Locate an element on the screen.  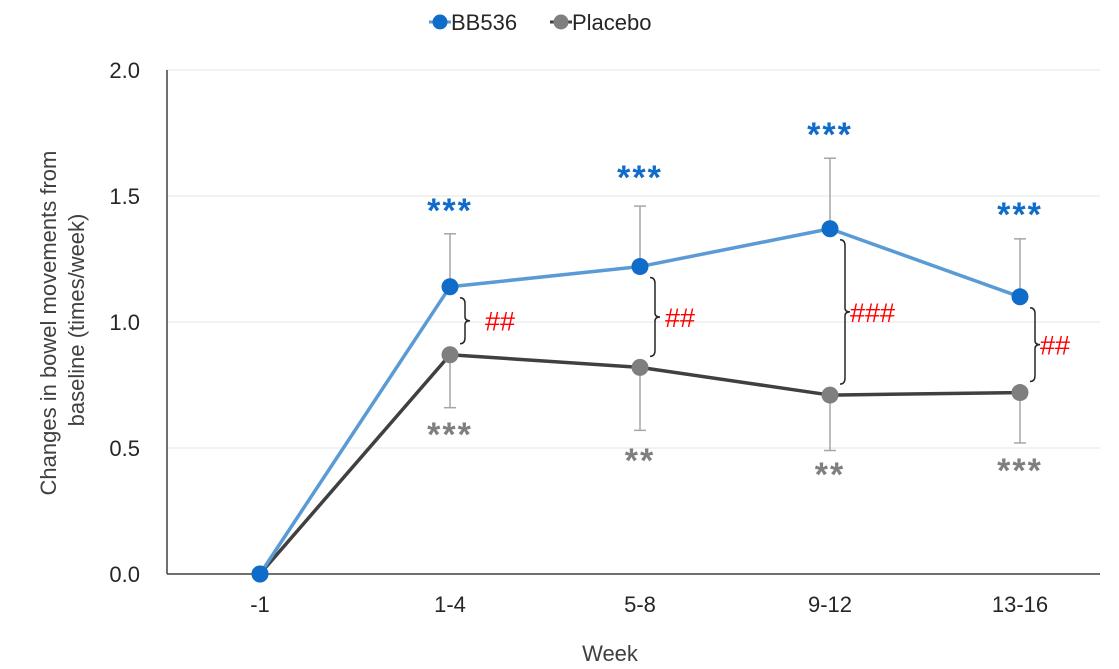
between-group-label: ### is located at coordinates (872, 313).